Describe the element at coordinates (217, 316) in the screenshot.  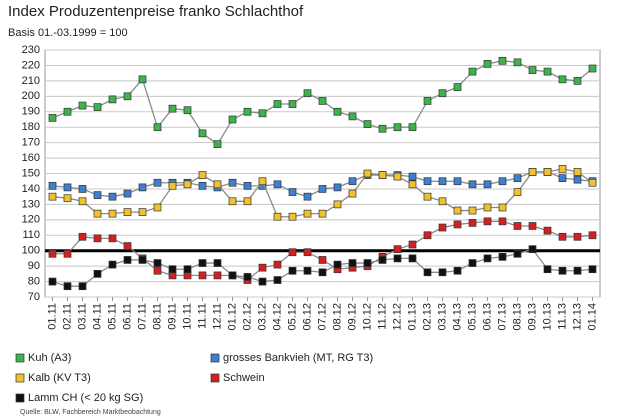
I see `x-tick-label: 12.11` at that location.